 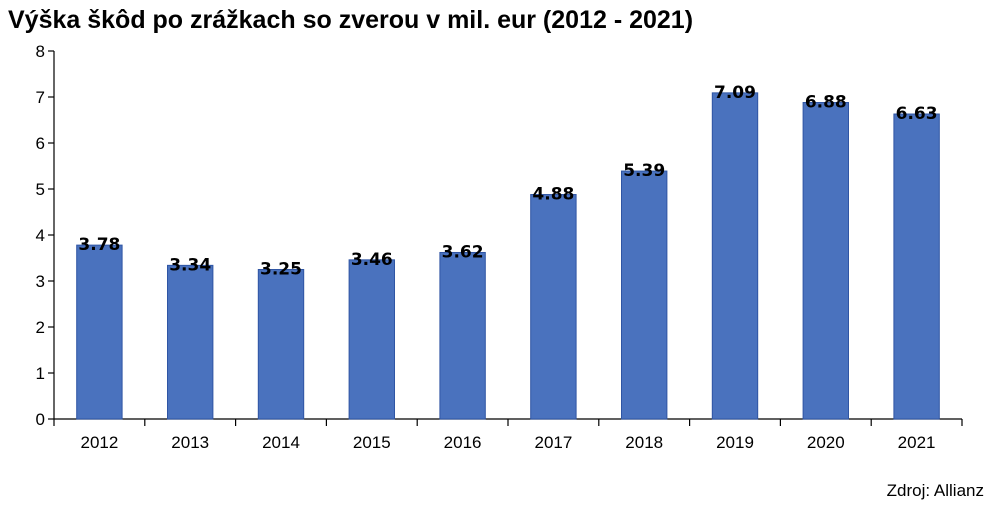 What do you see at coordinates (40, 281) in the screenshot?
I see `y-tick-label: 3` at bounding box center [40, 281].